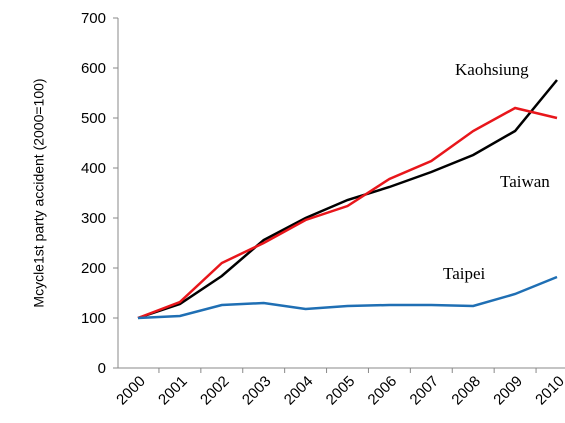  Describe the element at coordinates (257, 391) in the screenshot. I see `x-tick-label: 2003` at that location.